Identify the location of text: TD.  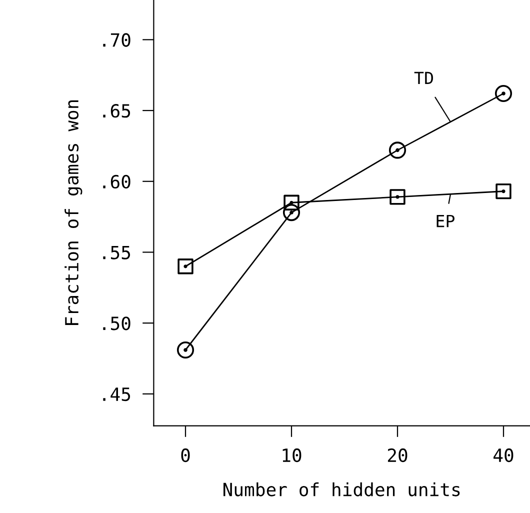
(423, 78).